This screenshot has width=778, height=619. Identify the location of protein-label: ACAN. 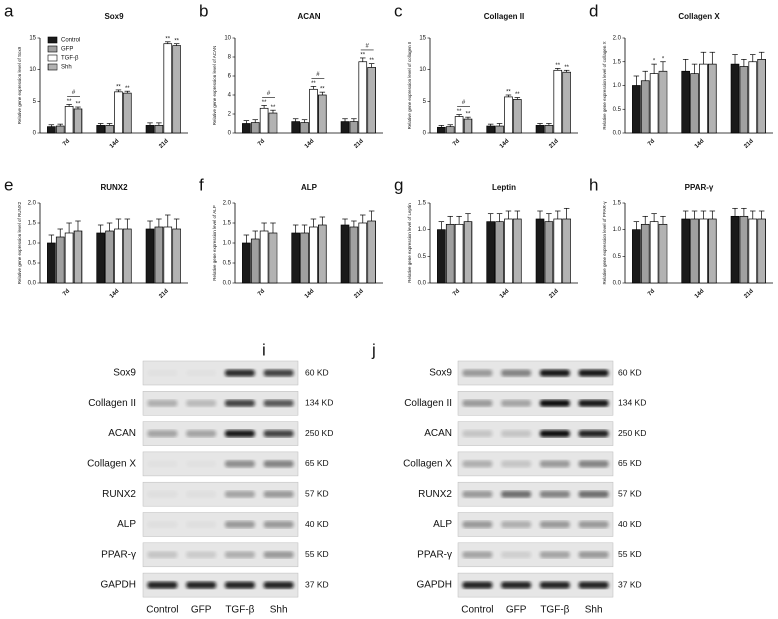
(438, 433).